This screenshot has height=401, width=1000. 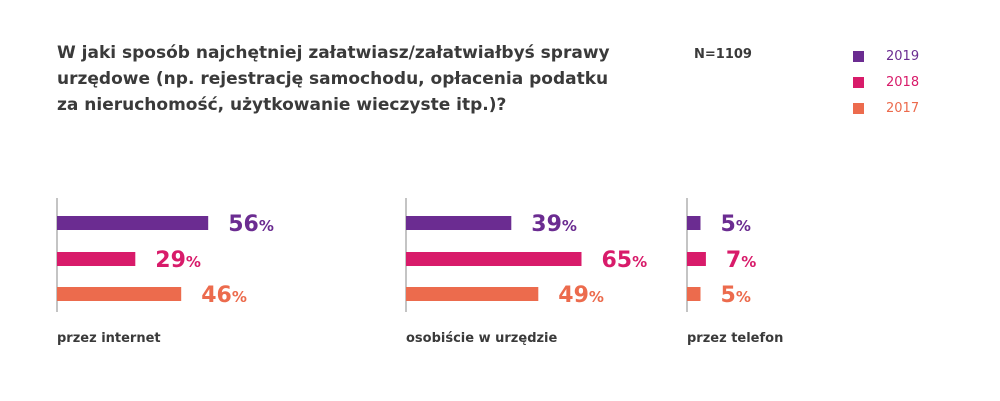 What do you see at coordinates (224, 295) in the screenshot?
I see `value-label: 46%` at bounding box center [224, 295].